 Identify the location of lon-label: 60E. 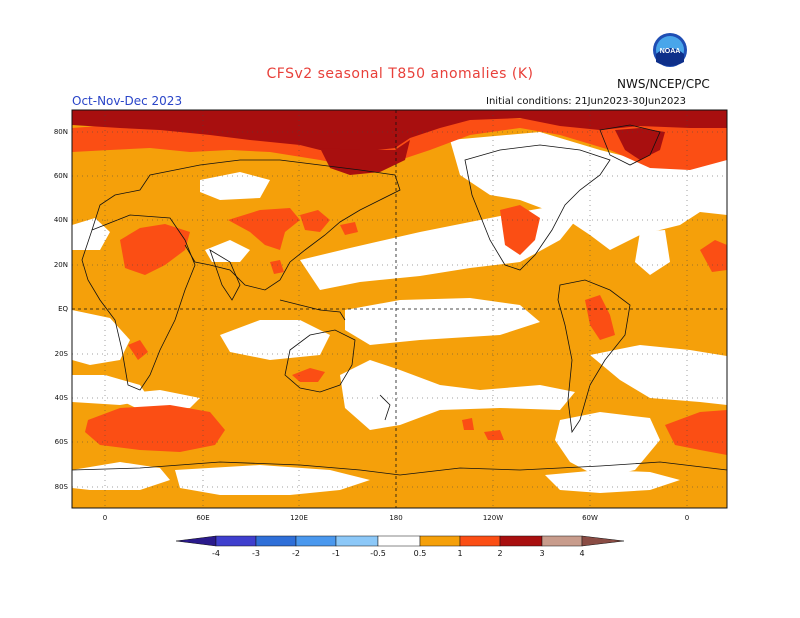
(202, 518).